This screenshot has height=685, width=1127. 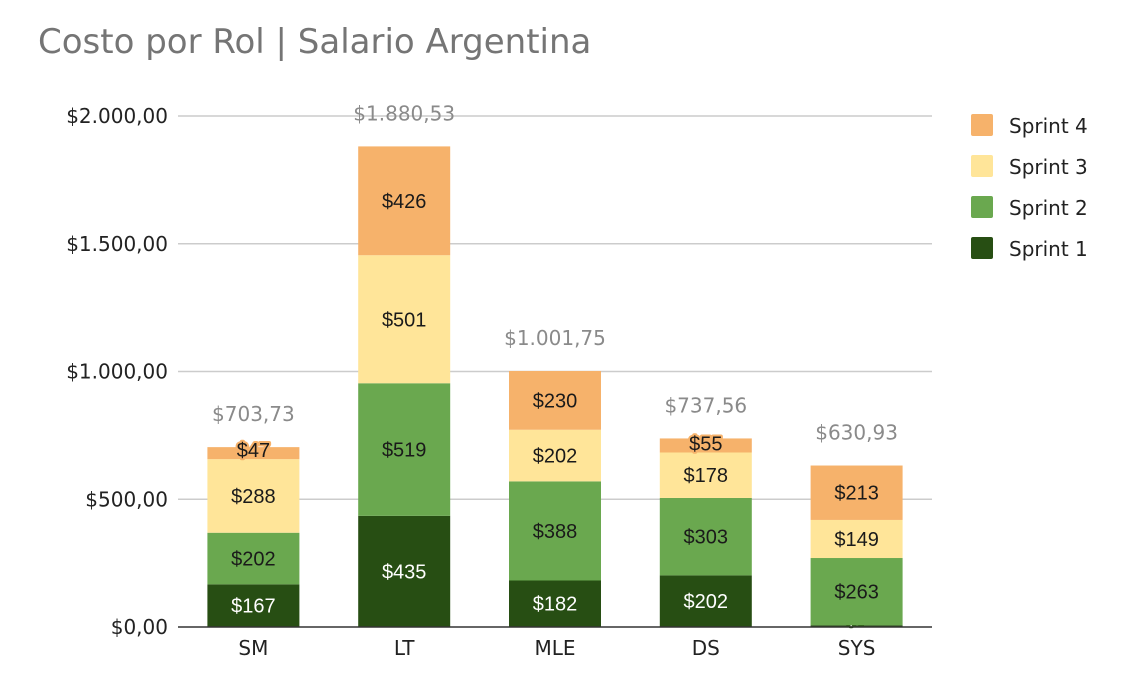 I want to click on bar-stack-sm: $167 $202 $288 $47, so click(x=253, y=532).